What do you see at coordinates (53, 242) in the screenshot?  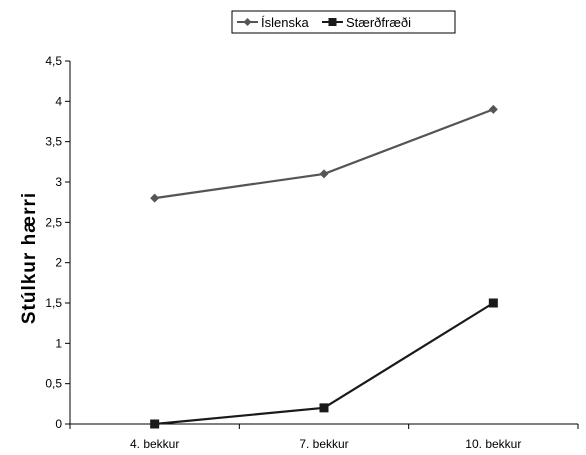 I see `y-tick-labels: 0 0,5 1 1,5 2 2,5 3 3,5 4 4,5` at bounding box center [53, 242].